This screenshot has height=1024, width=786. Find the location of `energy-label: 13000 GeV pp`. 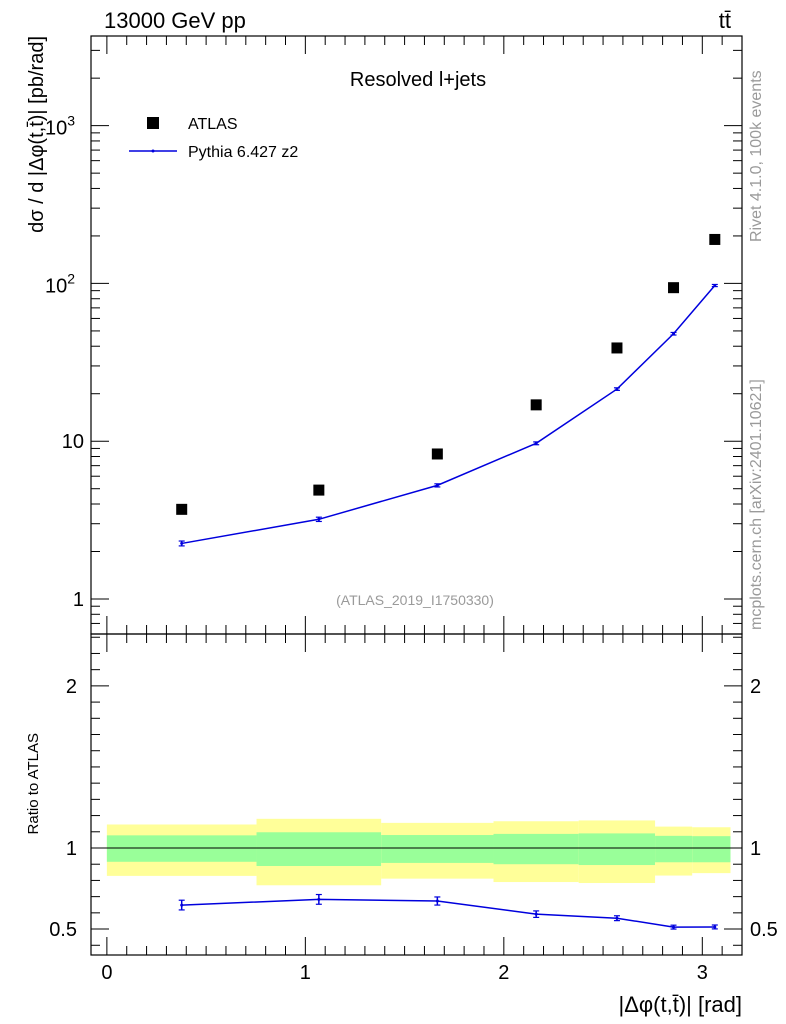

energy-label: 13000 GeV pp is located at coordinates (175, 20).